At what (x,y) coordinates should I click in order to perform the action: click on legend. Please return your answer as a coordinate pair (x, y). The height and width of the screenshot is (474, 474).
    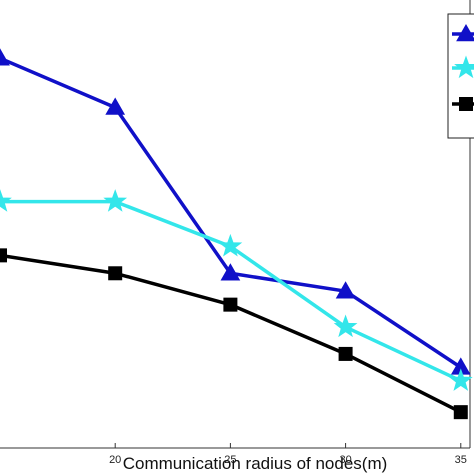
    Looking at the image, I should click on (460, 76).